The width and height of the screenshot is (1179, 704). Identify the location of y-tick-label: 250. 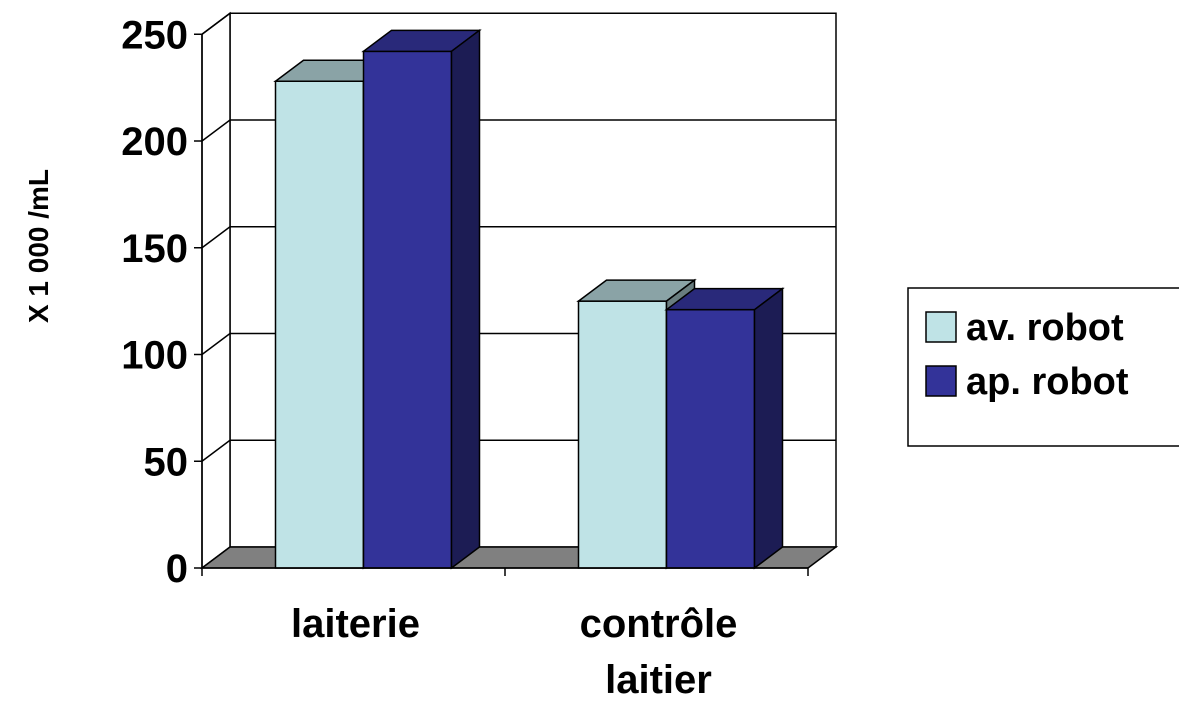
(154, 35).